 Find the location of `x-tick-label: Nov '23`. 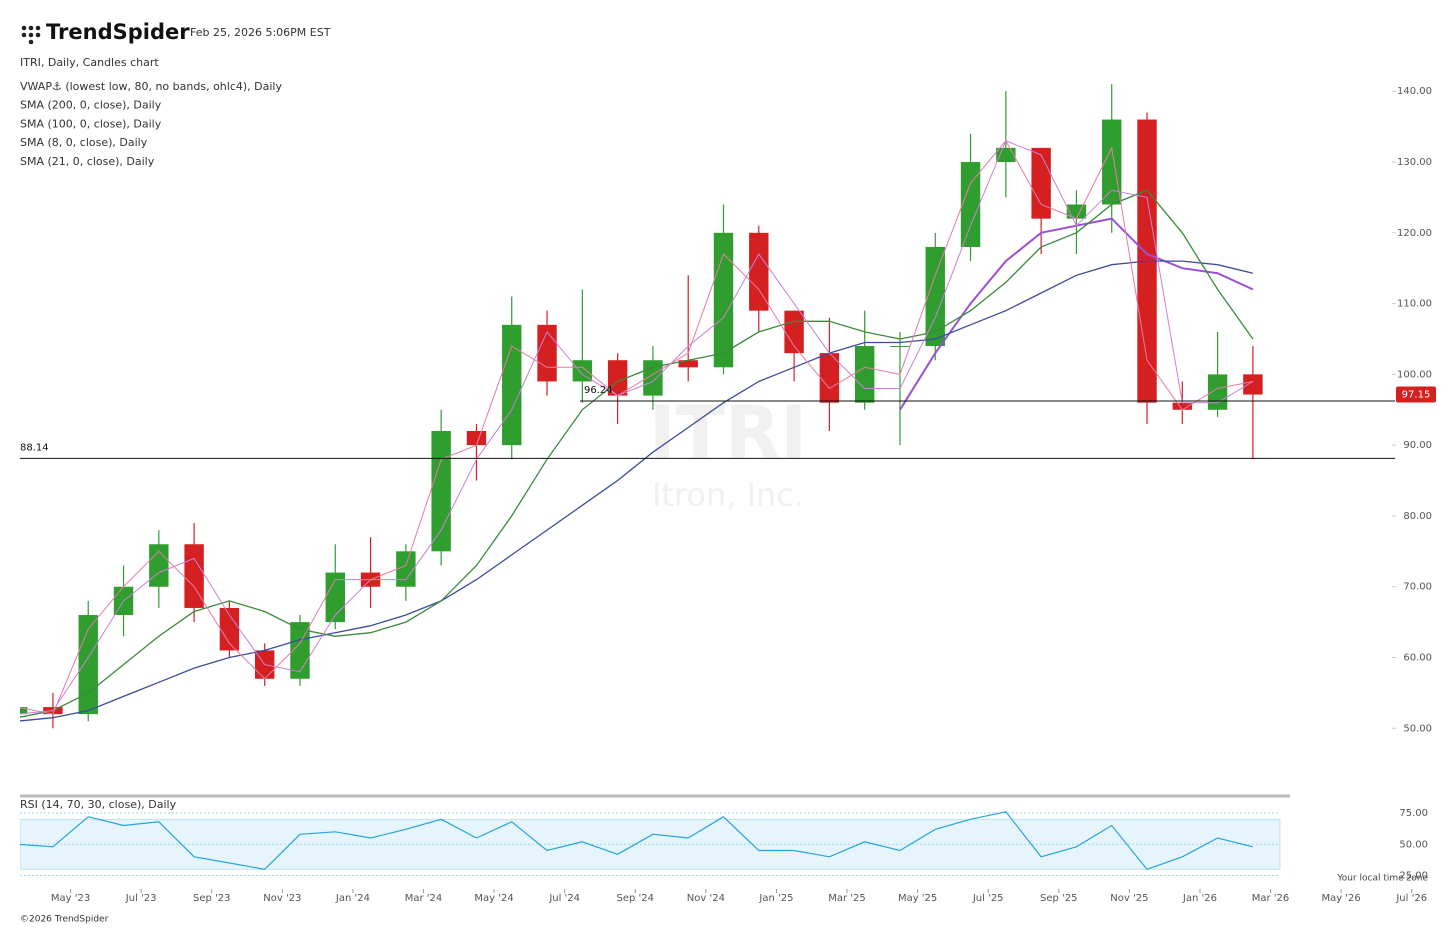

x-tick-label: Nov '23 is located at coordinates (282, 898).